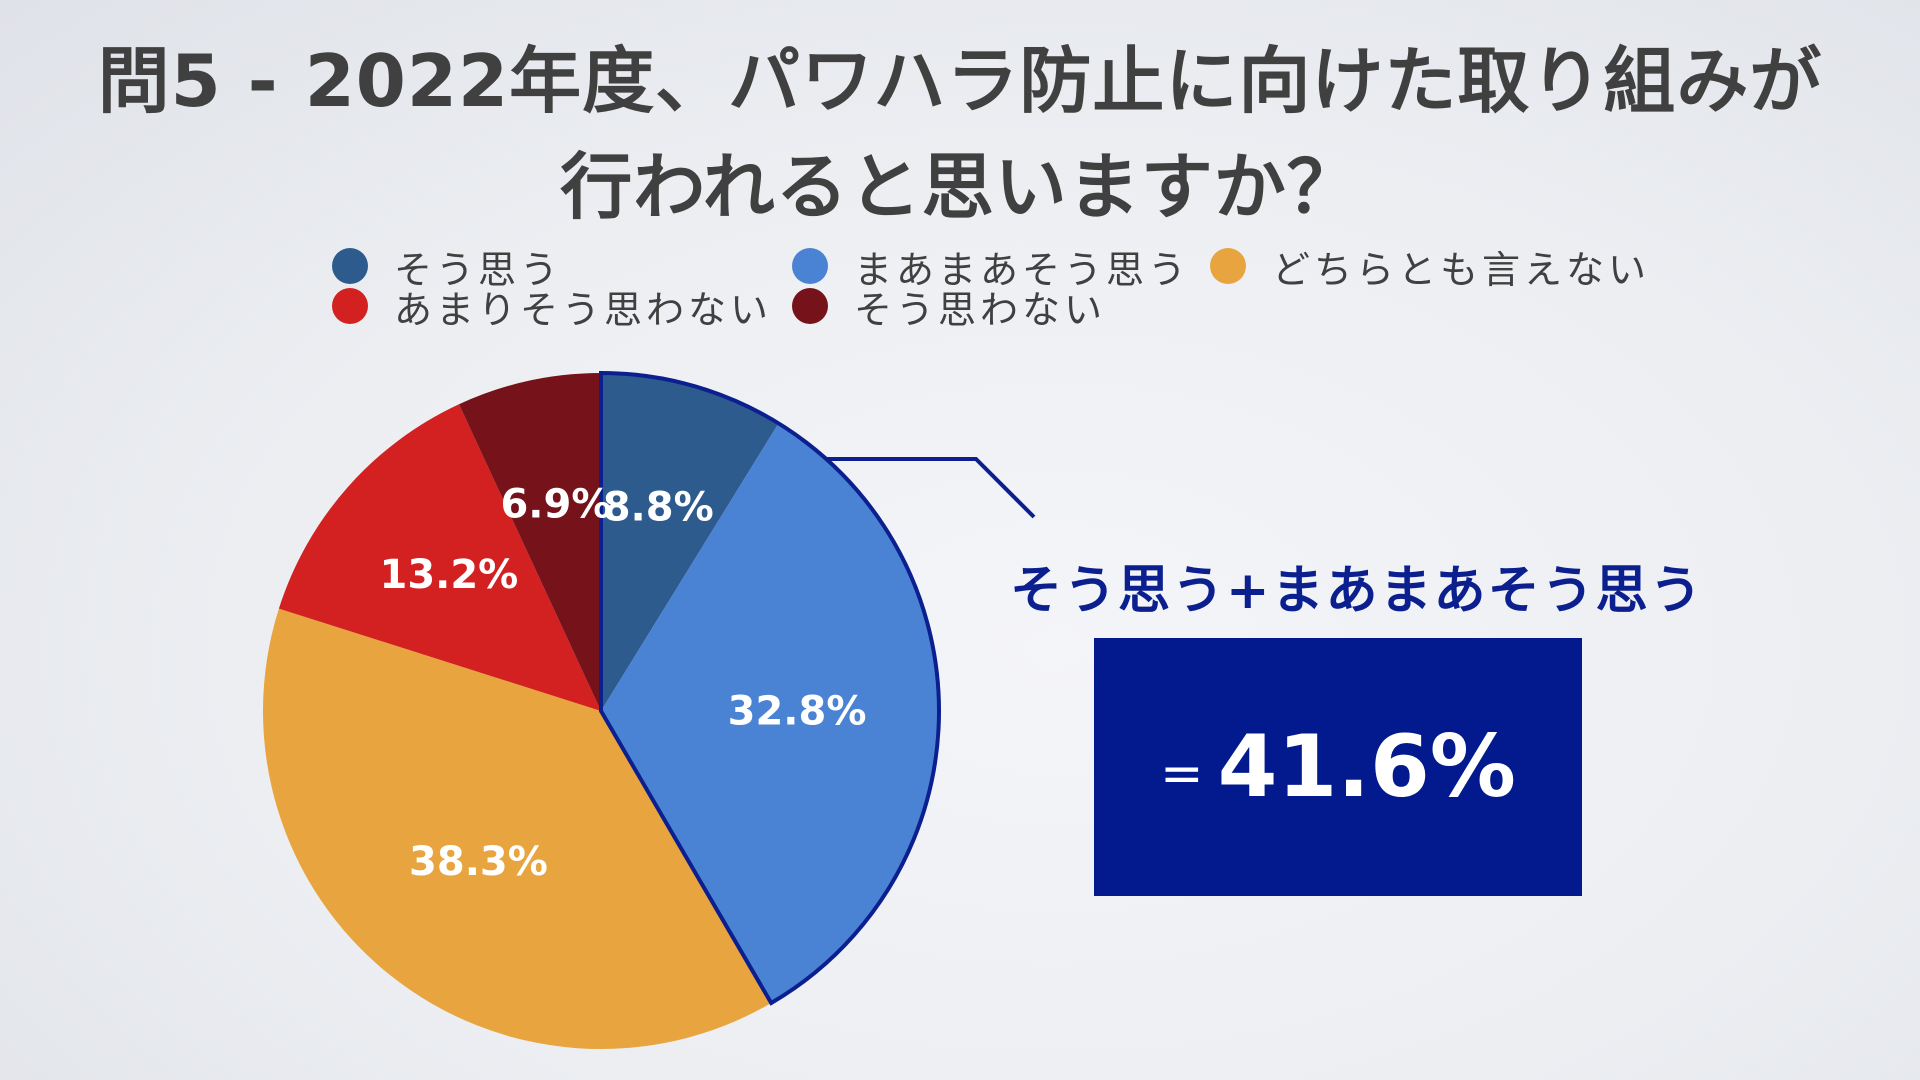 The height and width of the screenshot is (1080, 1920). What do you see at coordinates (583, 309) in the screenshot?
I see `legend-label: あまりそう思わない` at bounding box center [583, 309].